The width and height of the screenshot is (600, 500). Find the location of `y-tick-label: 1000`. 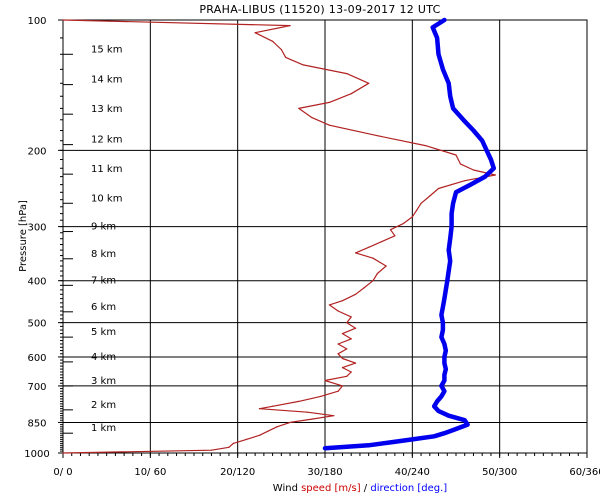

y-tick-label: 1000 is located at coordinates (36, 454).